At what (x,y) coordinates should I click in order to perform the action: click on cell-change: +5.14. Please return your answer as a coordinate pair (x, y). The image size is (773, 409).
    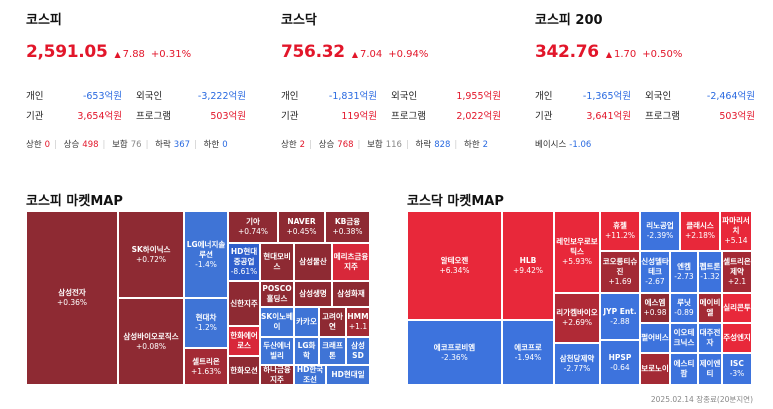
    Looking at the image, I should click on (736, 240).